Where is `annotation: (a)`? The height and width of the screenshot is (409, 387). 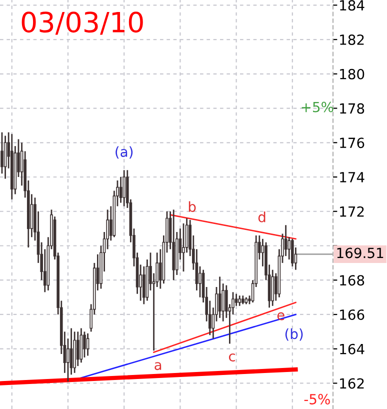 annotation: (a) is located at coordinates (124, 152).